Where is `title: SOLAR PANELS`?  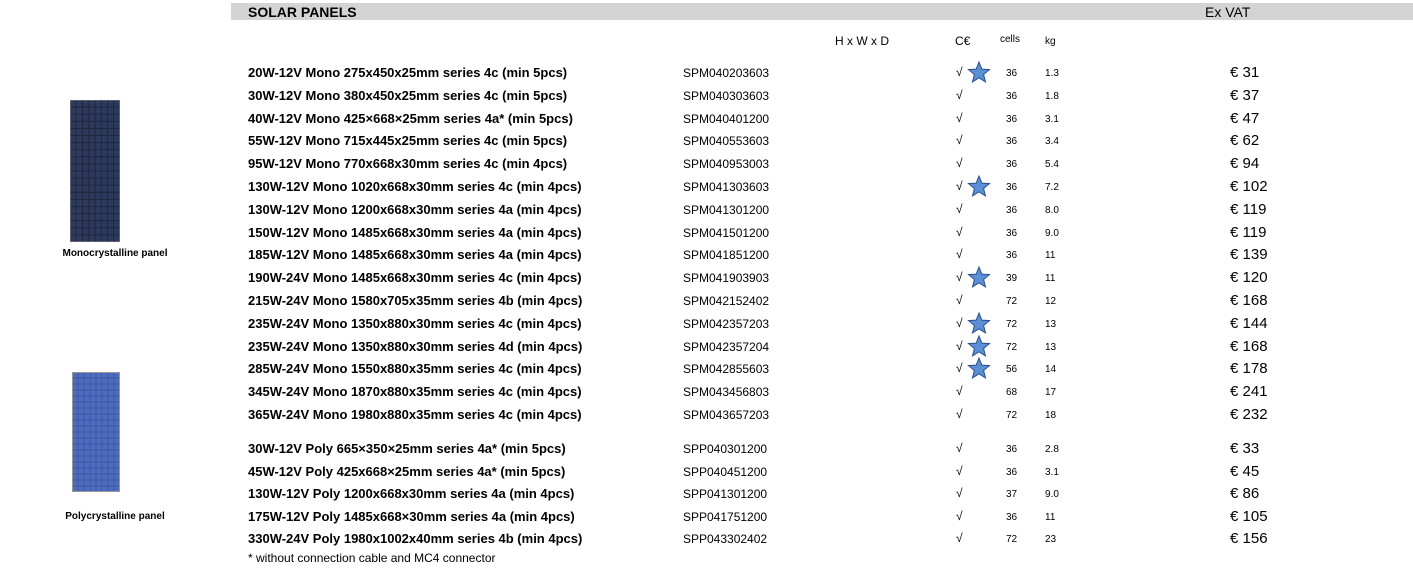
title: SOLAR PANELS is located at coordinates (302, 12).